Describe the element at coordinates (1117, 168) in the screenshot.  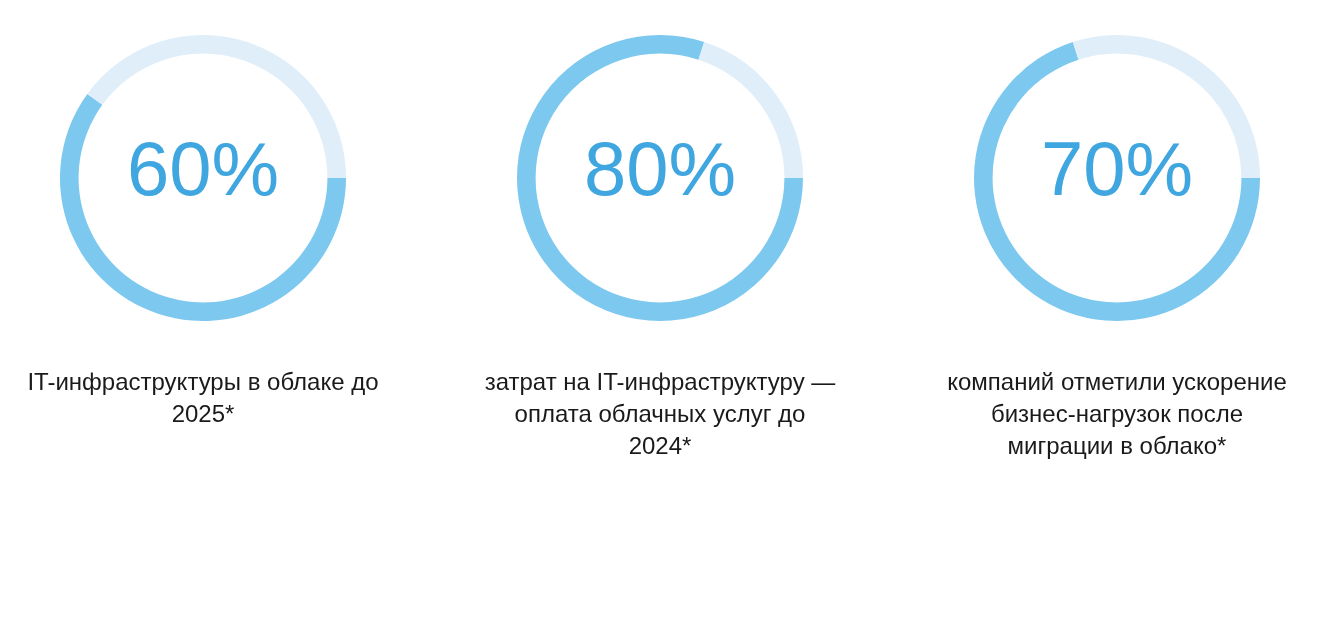
I see `text: 70%` at that location.